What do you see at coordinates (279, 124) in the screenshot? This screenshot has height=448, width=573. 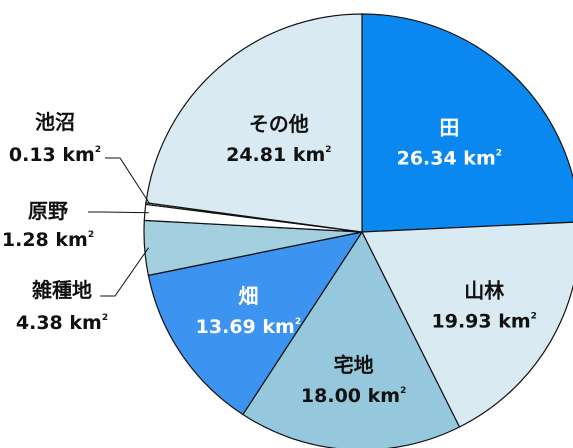 I see `slice-name-label: その他` at bounding box center [279, 124].